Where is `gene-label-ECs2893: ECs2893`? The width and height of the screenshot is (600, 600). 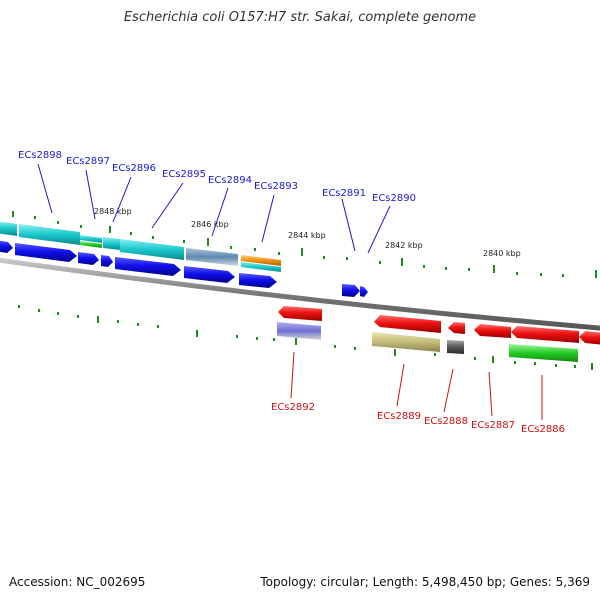 gene-label-ECs2893: ECs2893 is located at coordinates (276, 186).